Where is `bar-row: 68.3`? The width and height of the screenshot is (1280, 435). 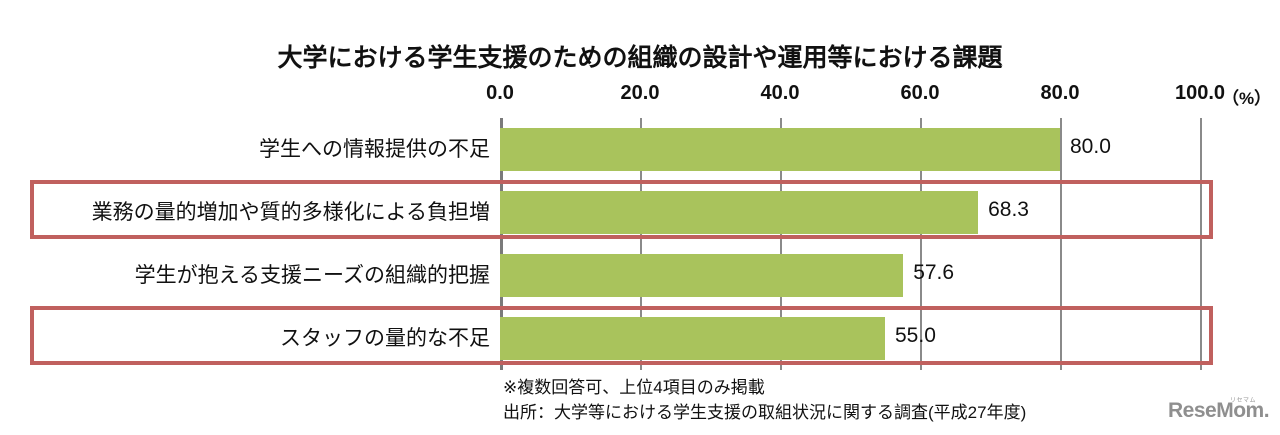
bar-row: 68.3 is located at coordinates (850, 212).